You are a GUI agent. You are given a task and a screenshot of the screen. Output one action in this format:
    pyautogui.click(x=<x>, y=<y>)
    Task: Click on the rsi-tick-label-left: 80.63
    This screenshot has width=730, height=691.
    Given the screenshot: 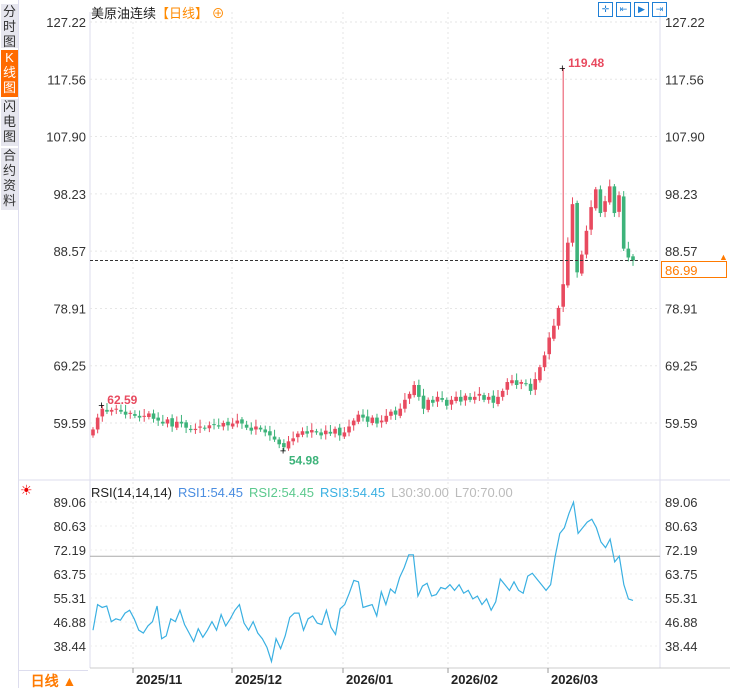 What is the action you would take?
    pyautogui.click(x=69, y=526)
    